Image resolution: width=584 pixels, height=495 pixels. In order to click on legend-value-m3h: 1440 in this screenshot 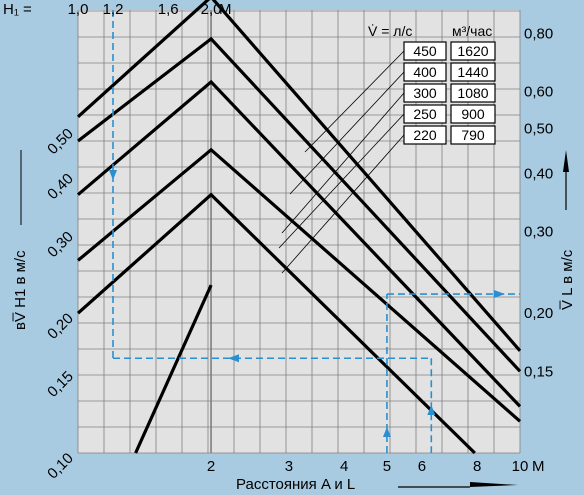, I will do `click(472, 72)`.